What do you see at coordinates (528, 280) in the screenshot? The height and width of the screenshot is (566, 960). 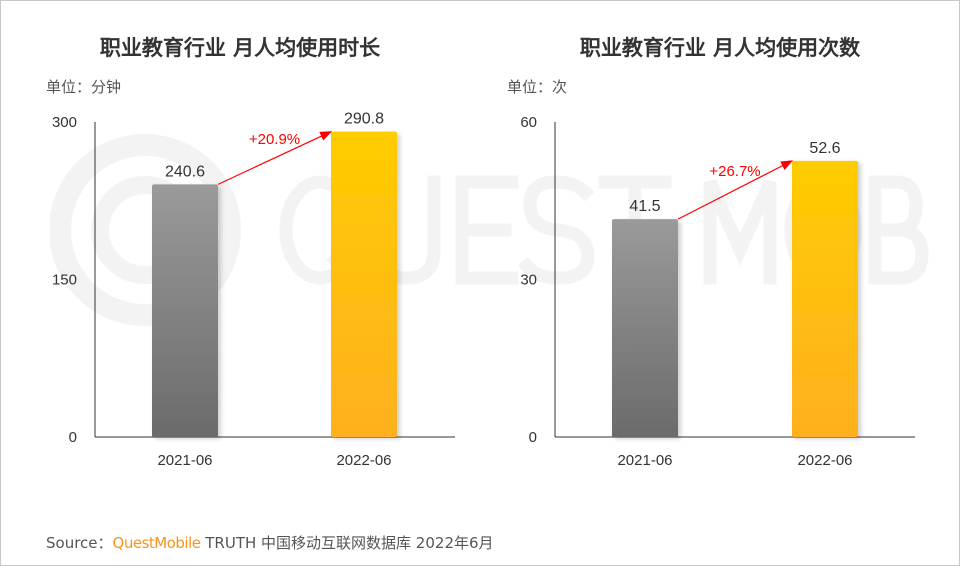 I see `y-tick-label: 30` at bounding box center [528, 280].